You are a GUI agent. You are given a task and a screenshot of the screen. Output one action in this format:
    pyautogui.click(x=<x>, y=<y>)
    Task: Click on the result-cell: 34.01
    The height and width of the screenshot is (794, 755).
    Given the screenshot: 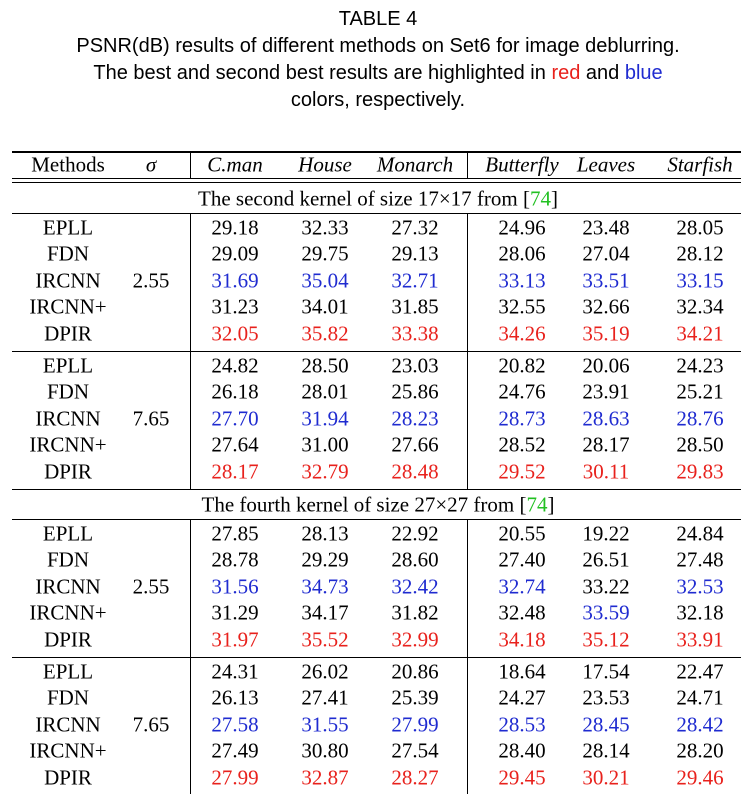 What is the action you would take?
    pyautogui.click(x=325, y=306)
    